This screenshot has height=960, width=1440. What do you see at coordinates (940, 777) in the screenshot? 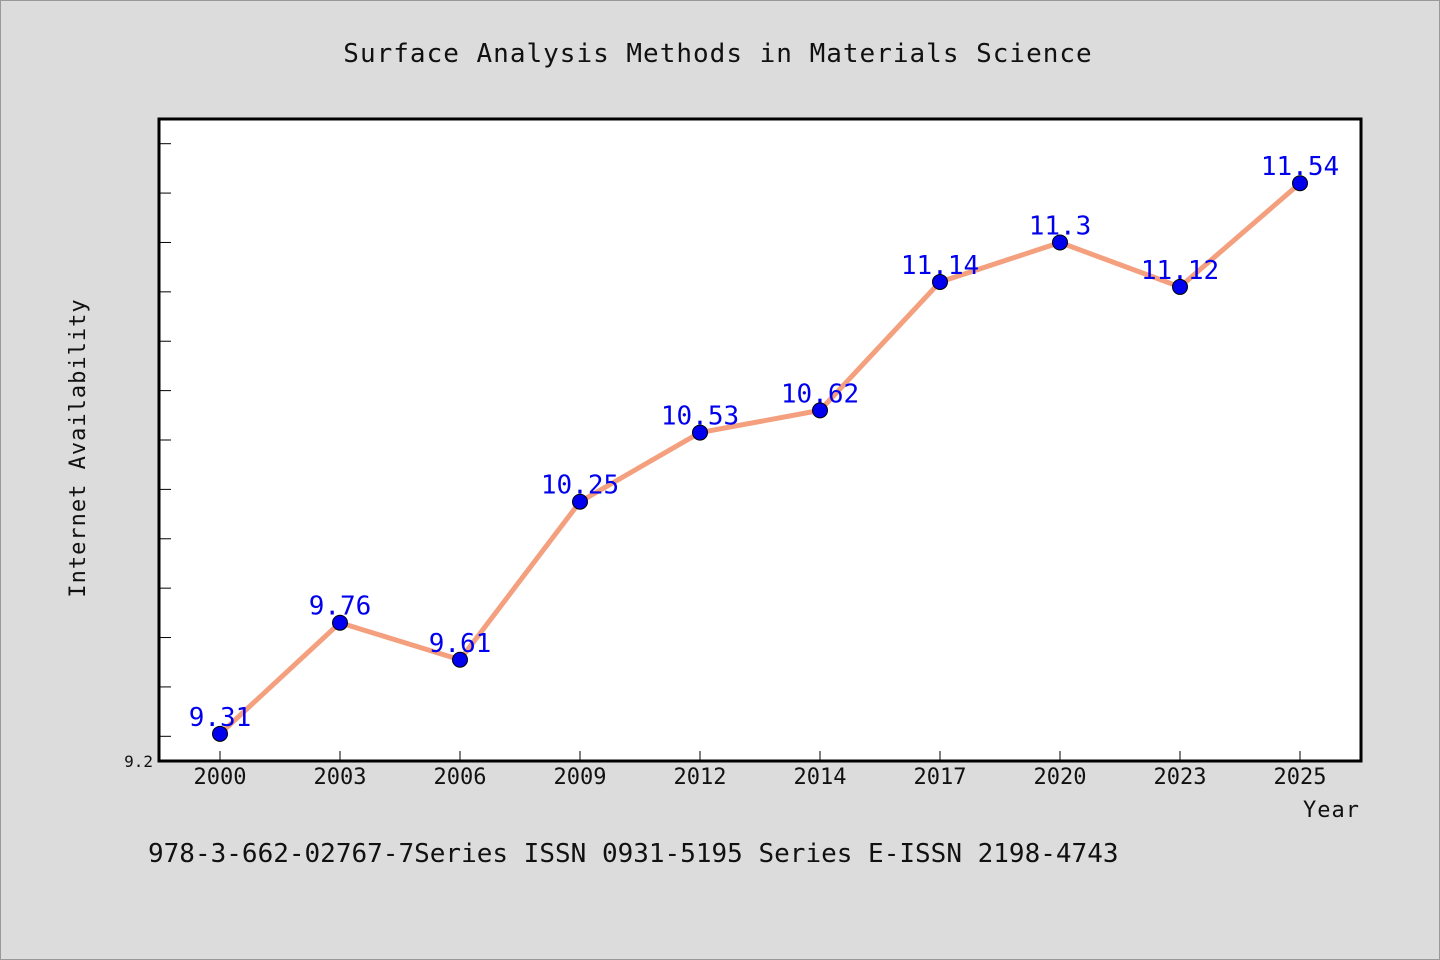
I see `x-tick-label: 2017` at bounding box center [940, 777].